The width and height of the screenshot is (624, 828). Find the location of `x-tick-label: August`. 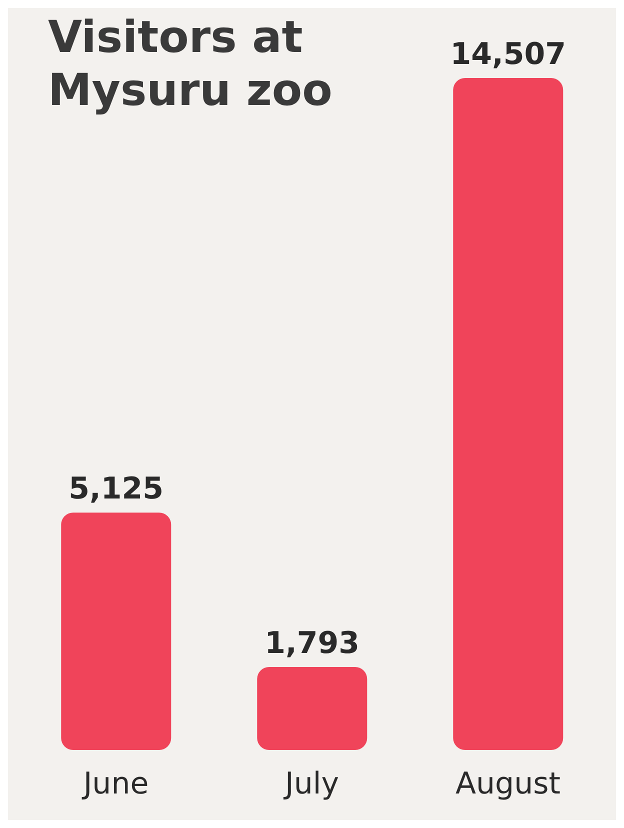

x-tick-label: August is located at coordinates (508, 784).